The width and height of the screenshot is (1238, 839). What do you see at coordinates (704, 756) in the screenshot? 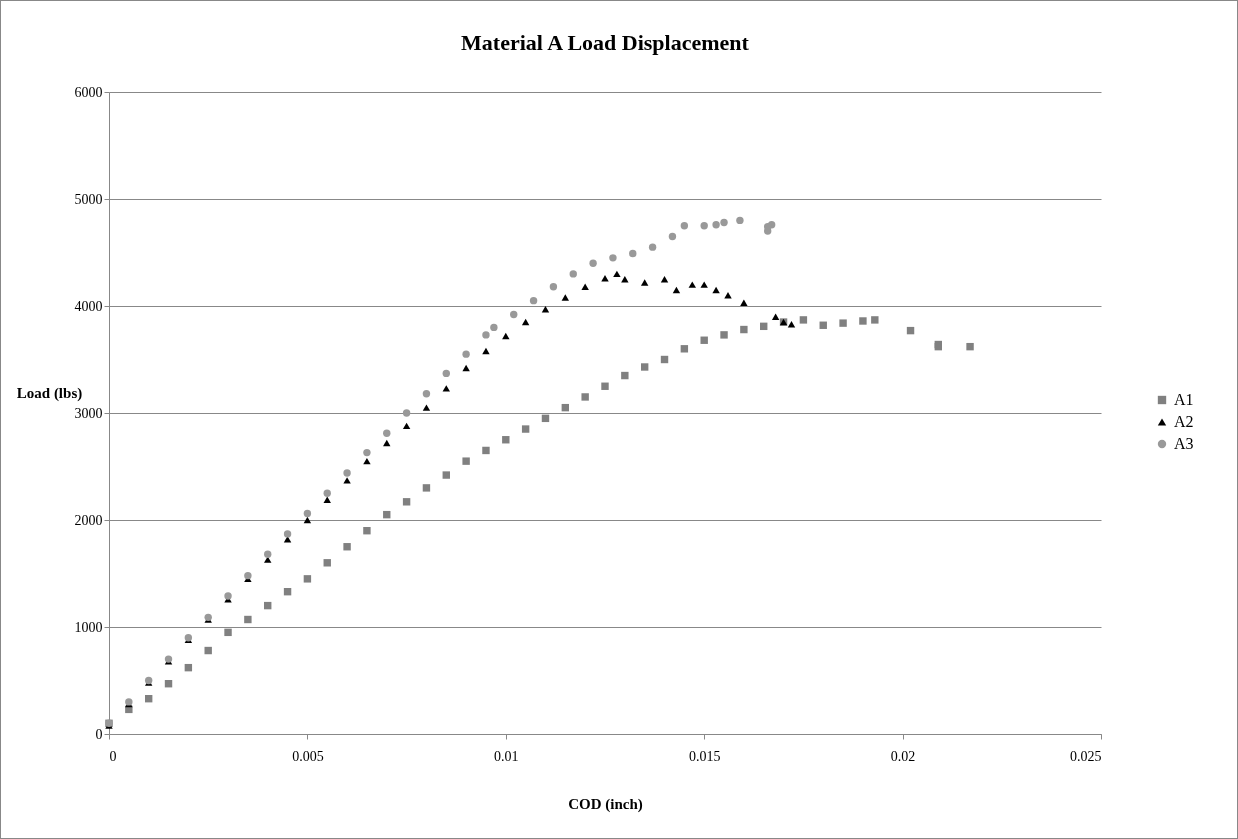
I see `x-tick-label: 0.015` at bounding box center [704, 756].